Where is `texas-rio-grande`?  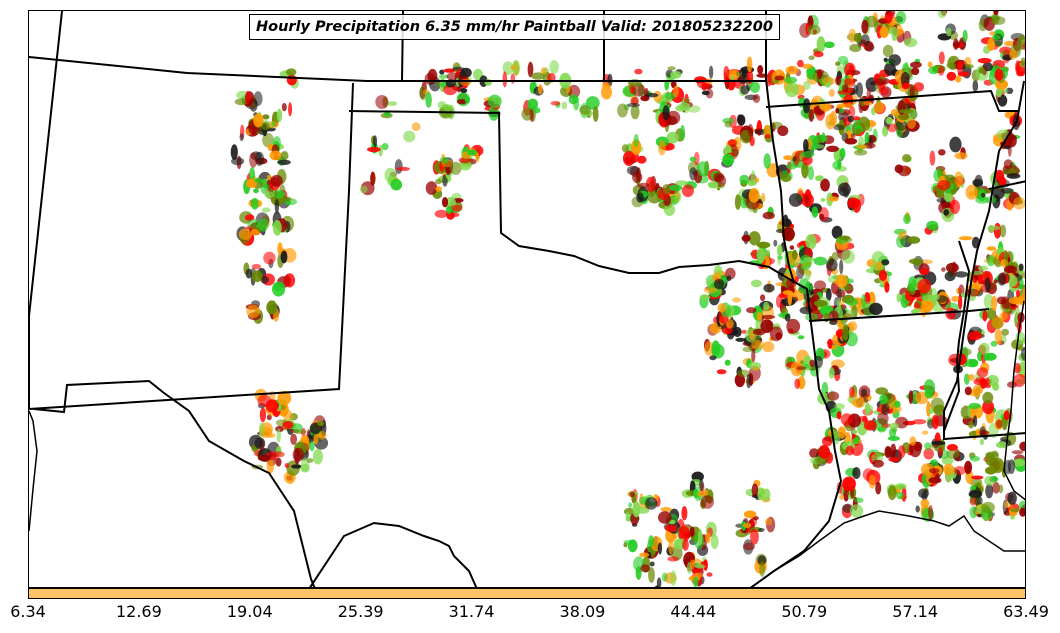 texas-rio-grande is located at coordinates (393, 554).